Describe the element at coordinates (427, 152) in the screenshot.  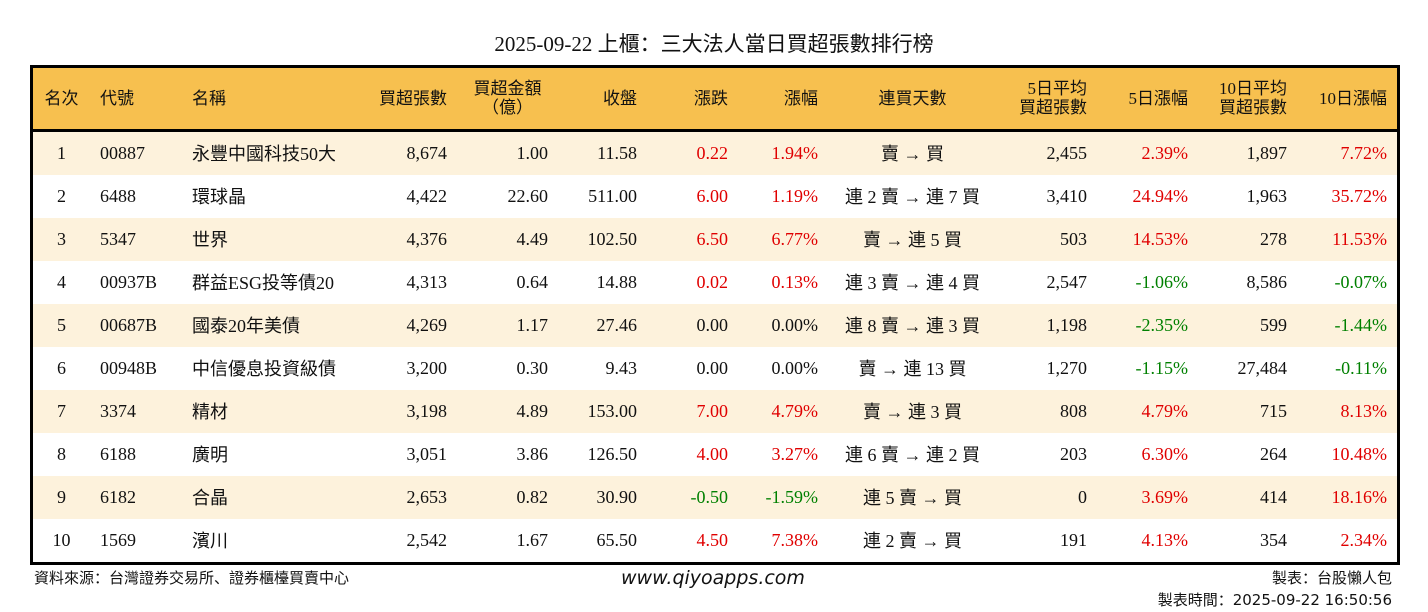
I see `cell-buy: 8,674` at that location.